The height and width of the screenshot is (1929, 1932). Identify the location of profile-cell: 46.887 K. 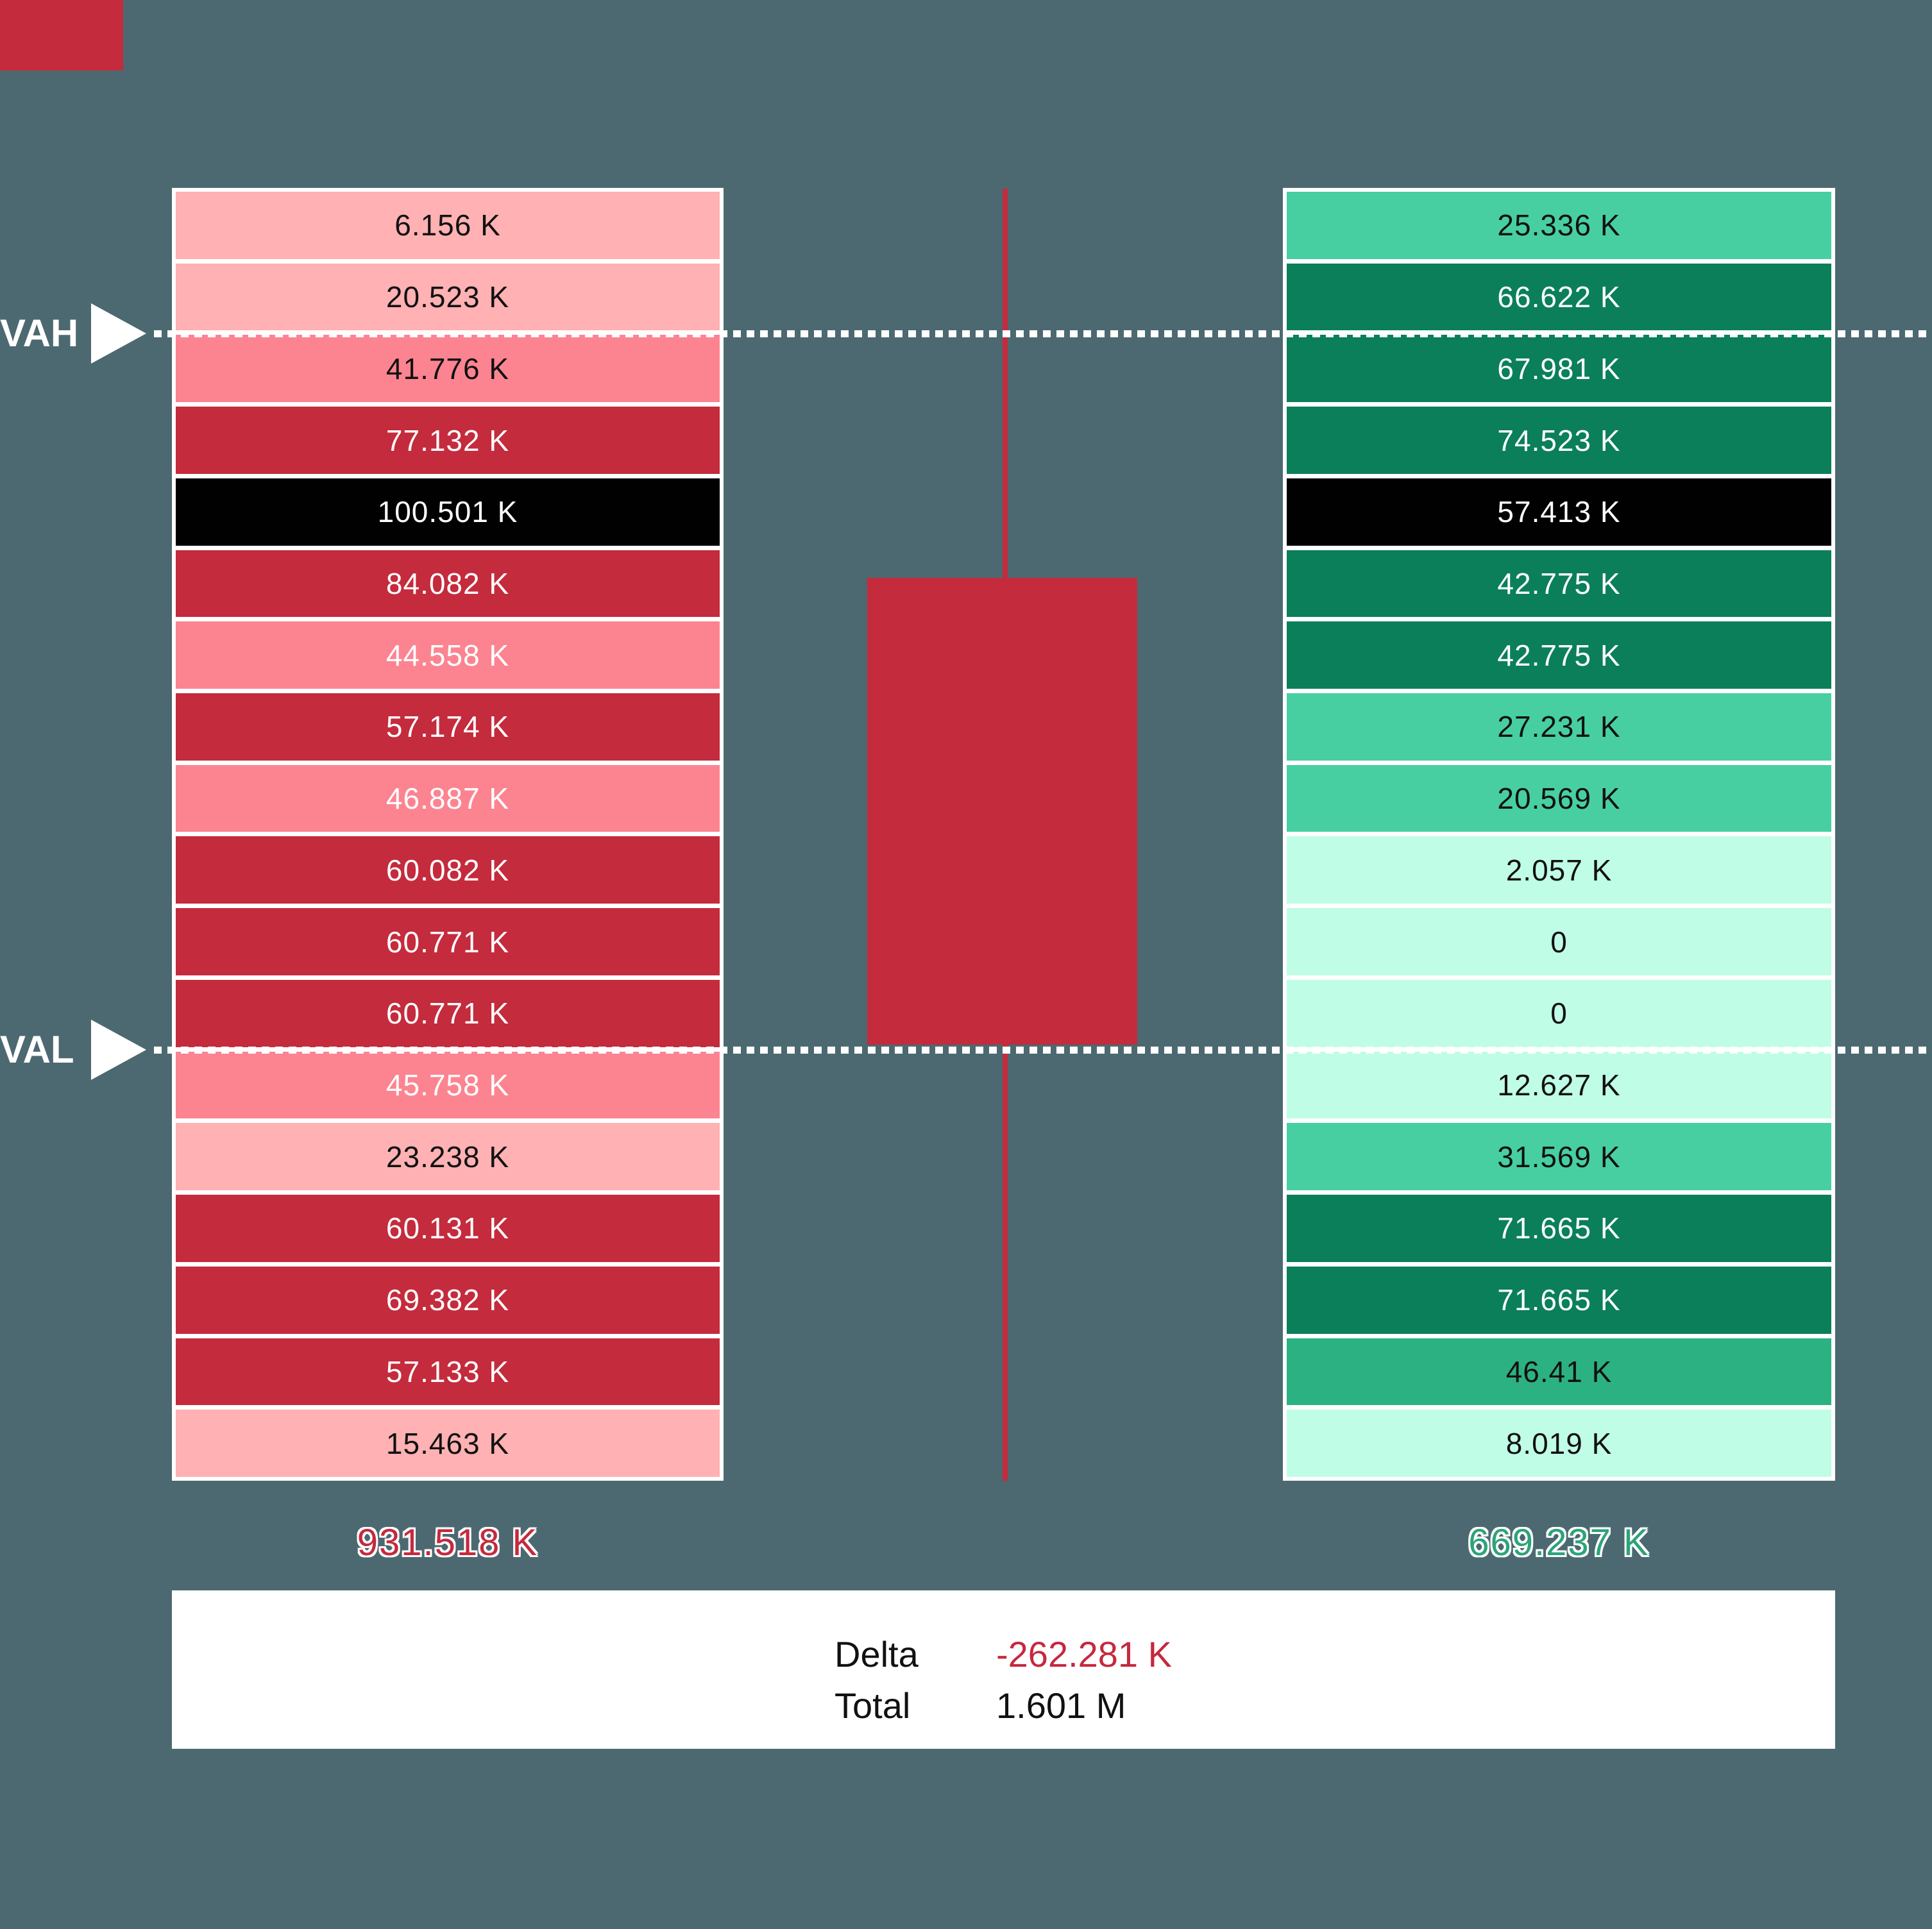
(448, 798).